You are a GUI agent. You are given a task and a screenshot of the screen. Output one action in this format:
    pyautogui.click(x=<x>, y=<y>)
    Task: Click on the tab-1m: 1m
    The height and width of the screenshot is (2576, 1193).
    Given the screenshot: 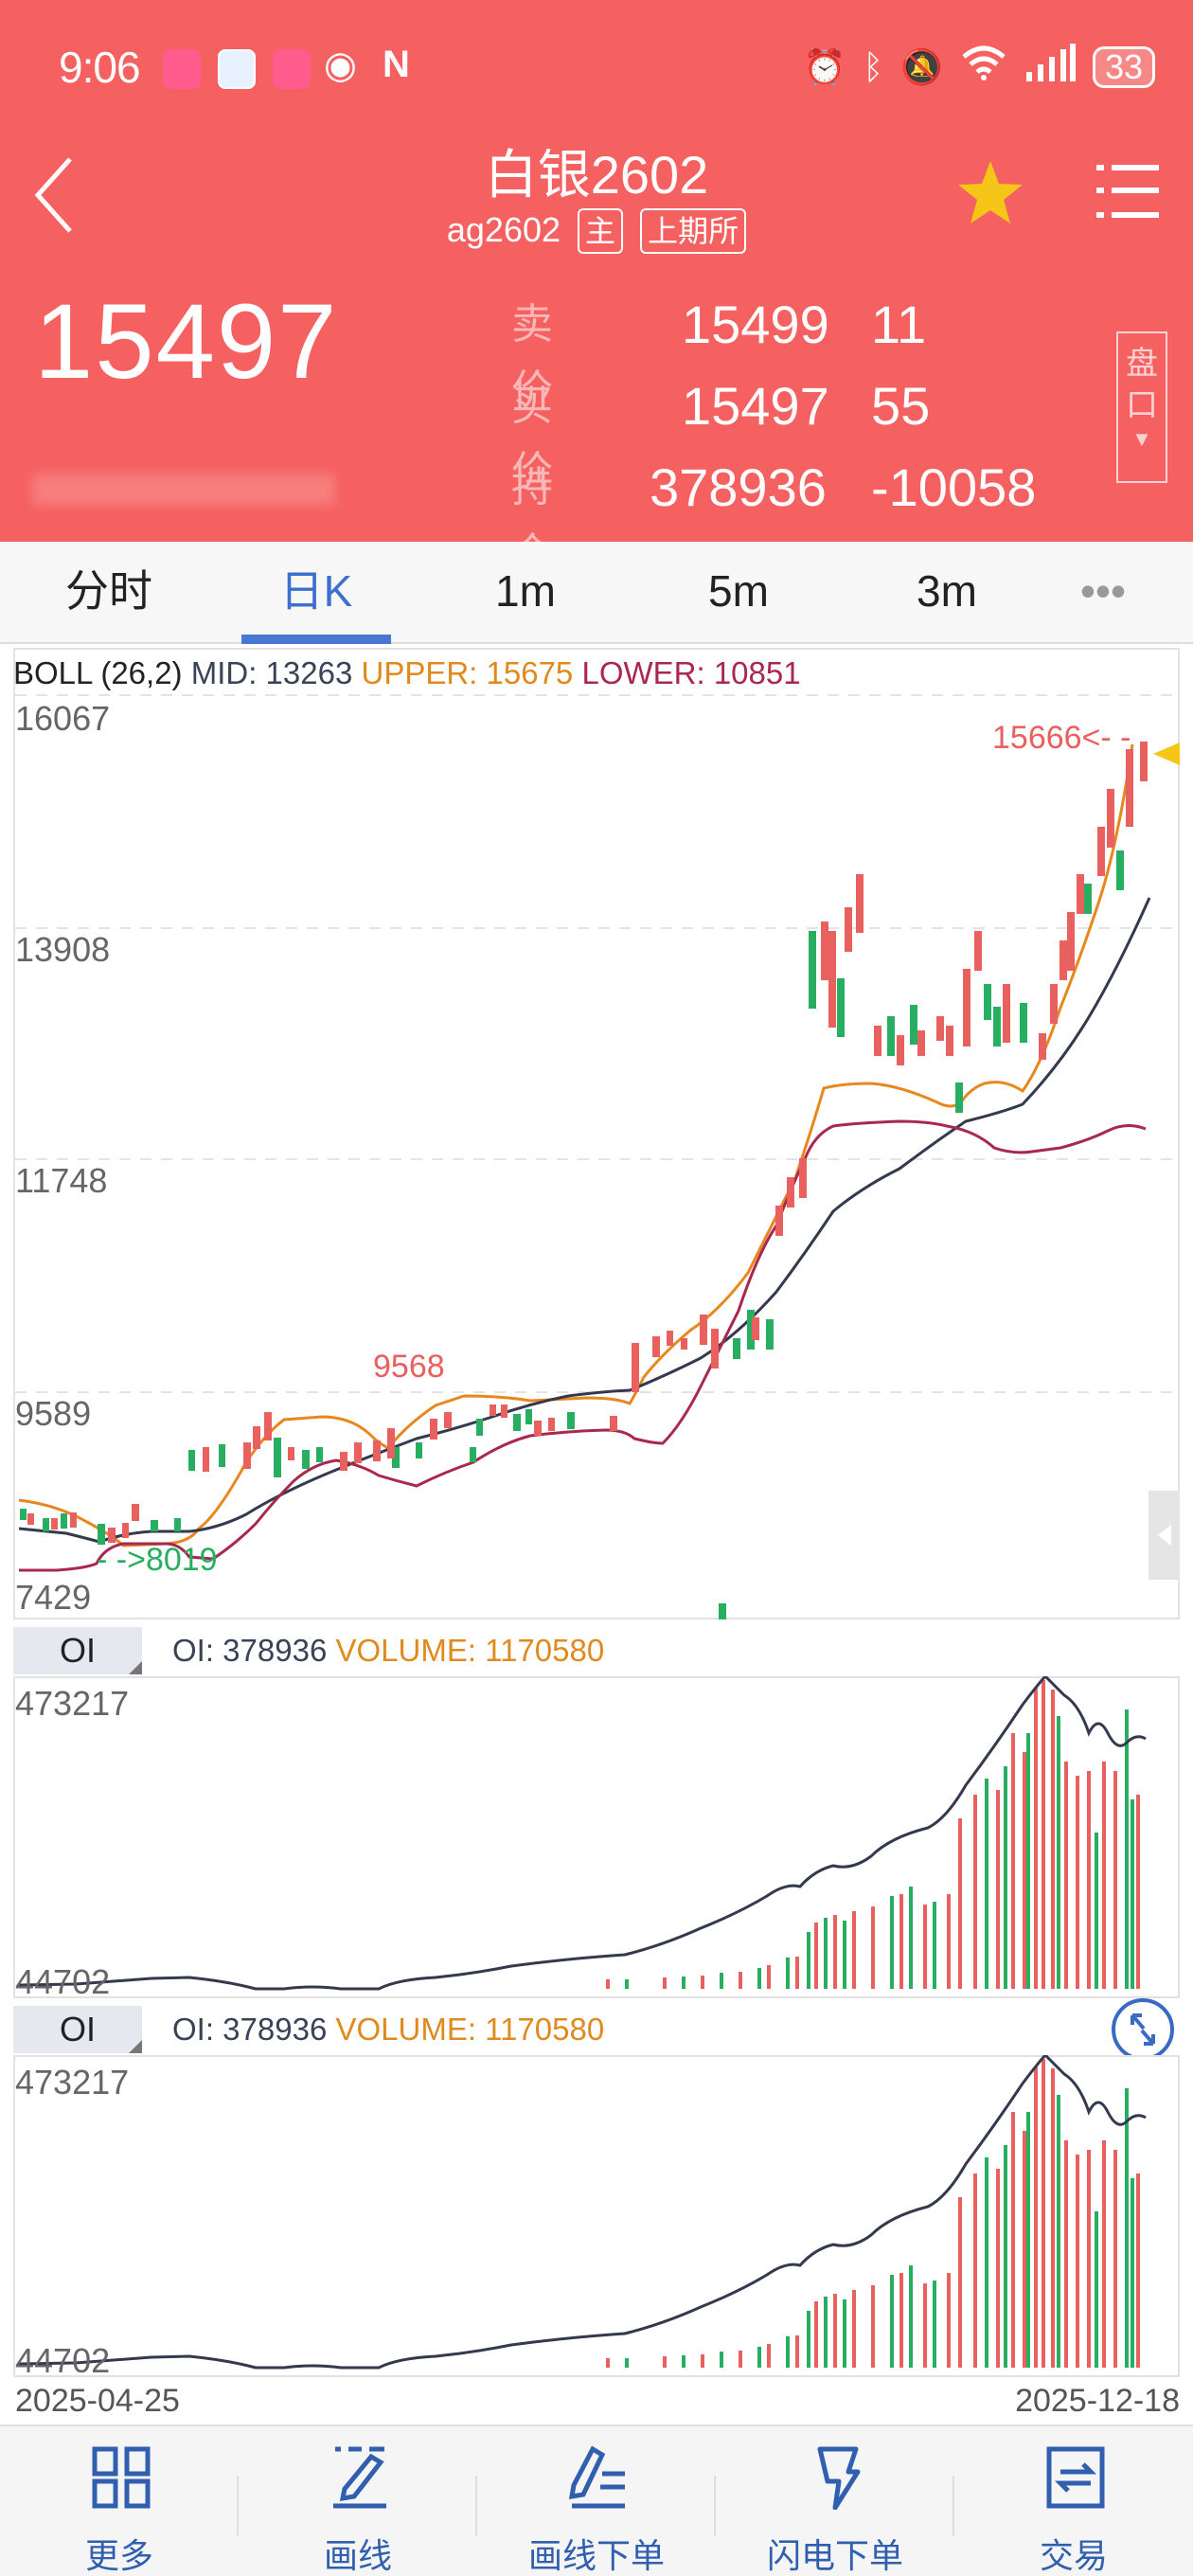 What is the action you would take?
    pyautogui.click(x=525, y=591)
    